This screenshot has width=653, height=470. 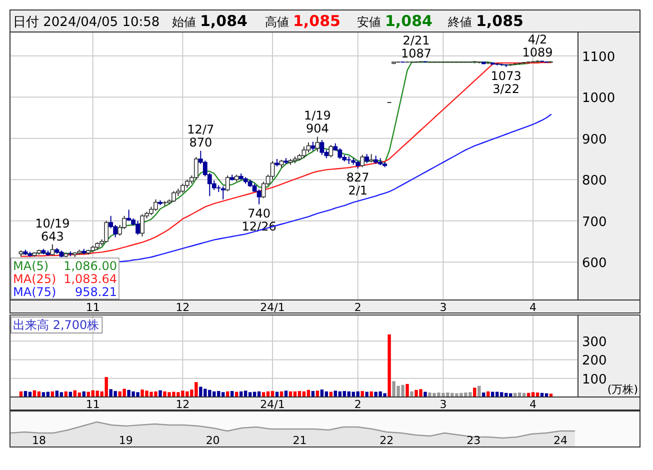 I want to click on text: MA(5) 1,086.00, so click(x=65, y=266).